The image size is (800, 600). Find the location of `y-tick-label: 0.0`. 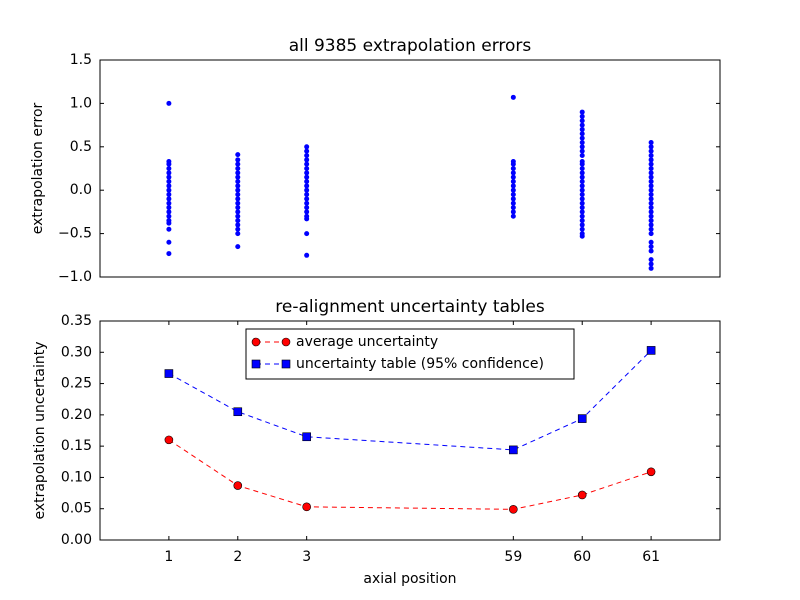

y-tick-label: 0.0 is located at coordinates (81, 190).